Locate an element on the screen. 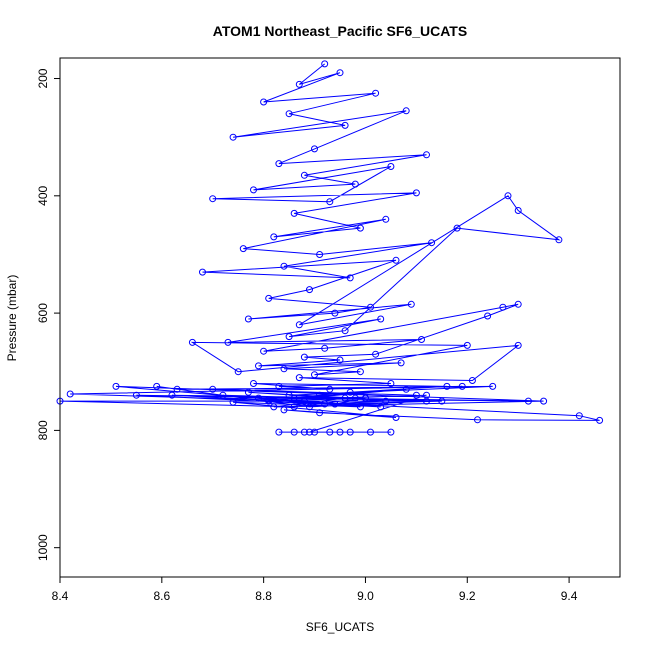 Image resolution: width=650 pixels, height=650 pixels. x-tick-label: 9.0 is located at coordinates (365, 596).